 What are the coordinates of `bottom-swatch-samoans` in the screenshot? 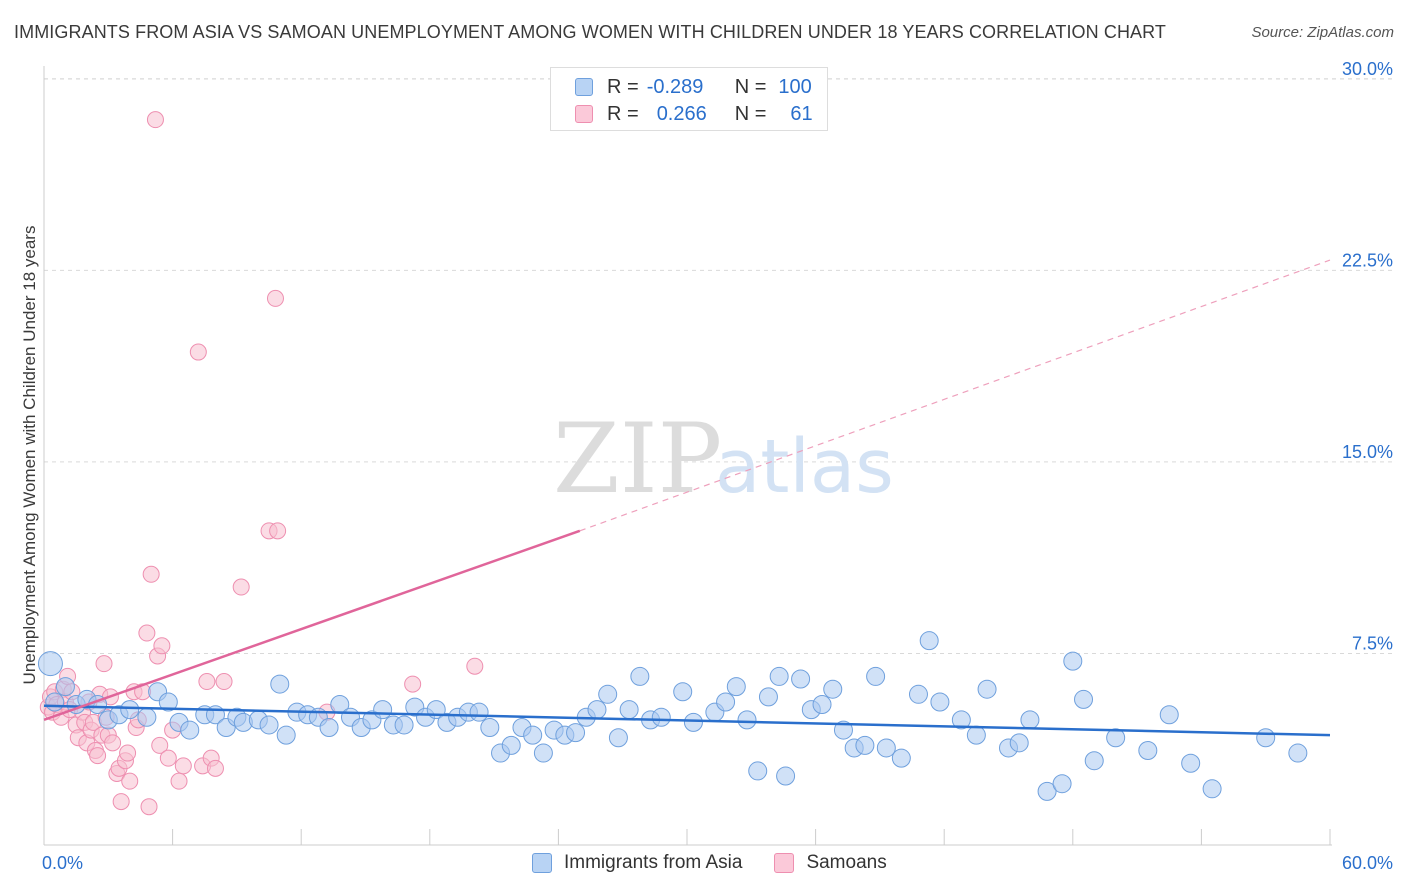 It's located at (784, 863).